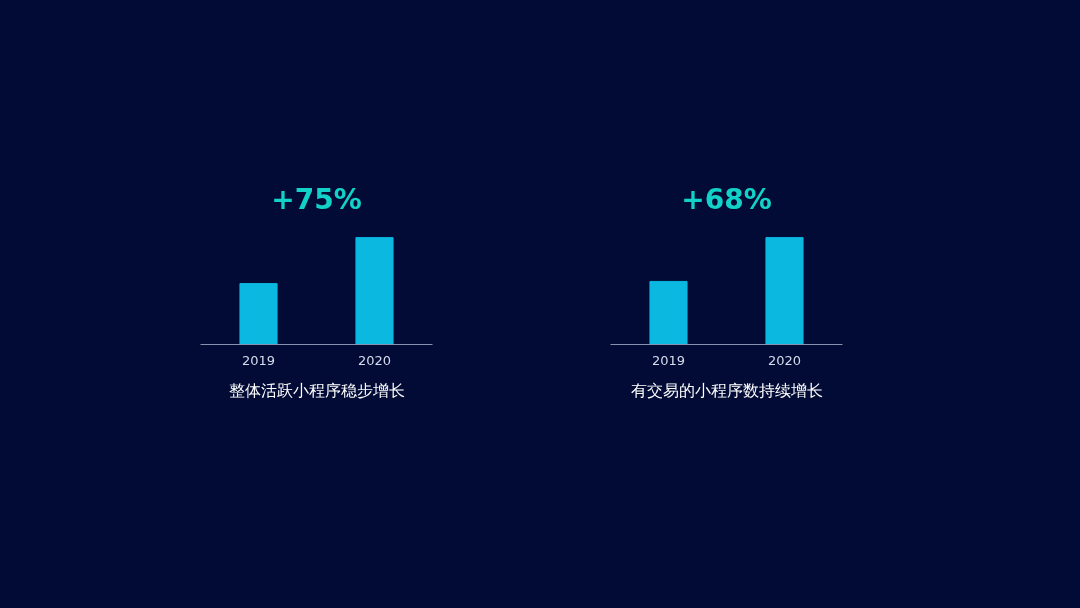 The height and width of the screenshot is (608, 1080). I want to click on chart-title: +75%, so click(316, 199).